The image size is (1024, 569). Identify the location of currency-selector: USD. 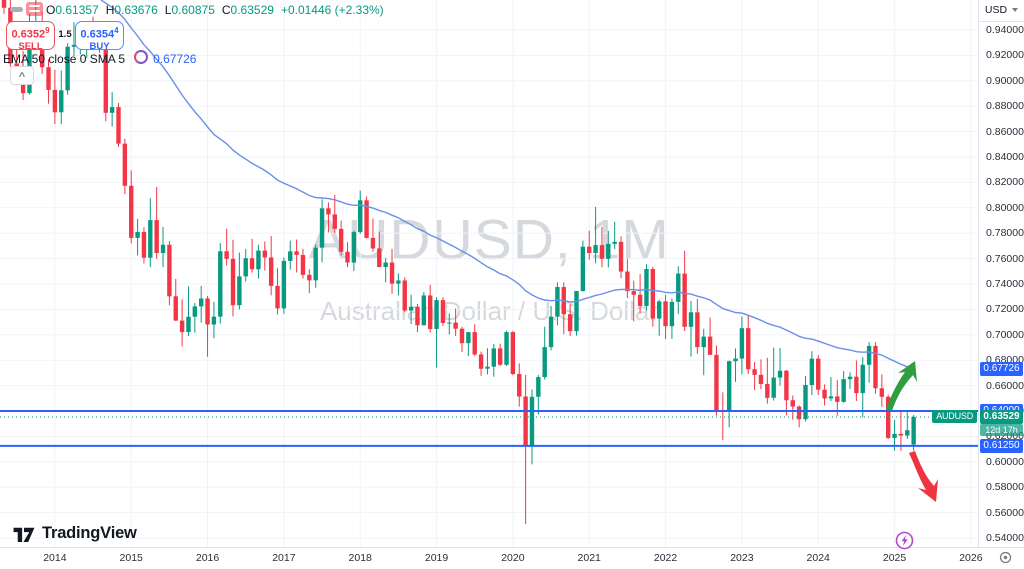
(1001, 11).